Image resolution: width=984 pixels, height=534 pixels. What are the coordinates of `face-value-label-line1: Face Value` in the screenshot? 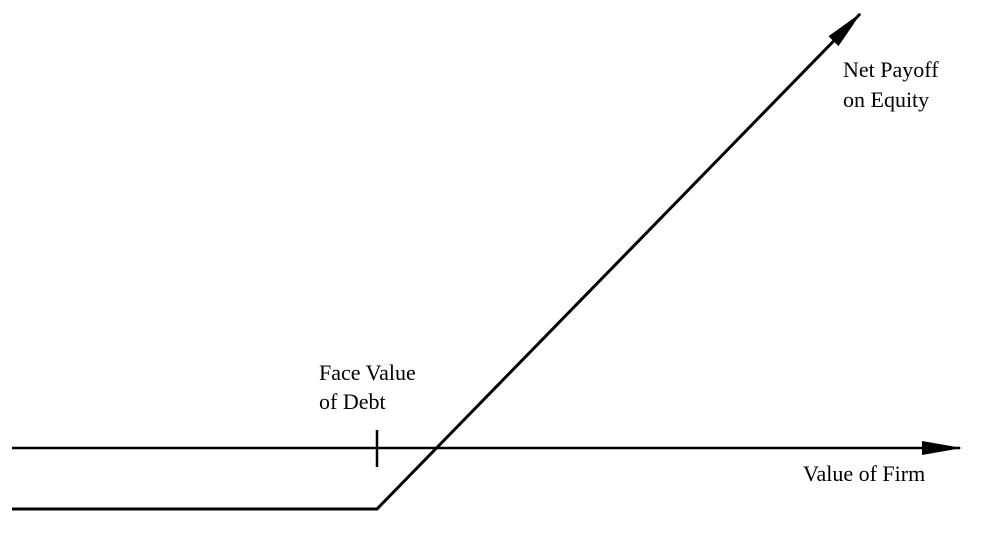 It's located at (367, 372).